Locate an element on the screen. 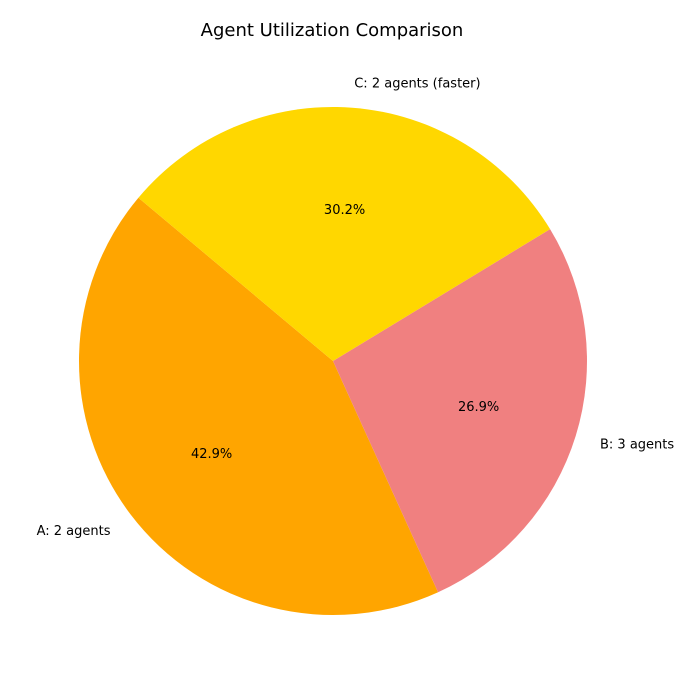 This screenshot has width=700, height=700. pie-percent-label-2: 26.9% is located at coordinates (478, 407).